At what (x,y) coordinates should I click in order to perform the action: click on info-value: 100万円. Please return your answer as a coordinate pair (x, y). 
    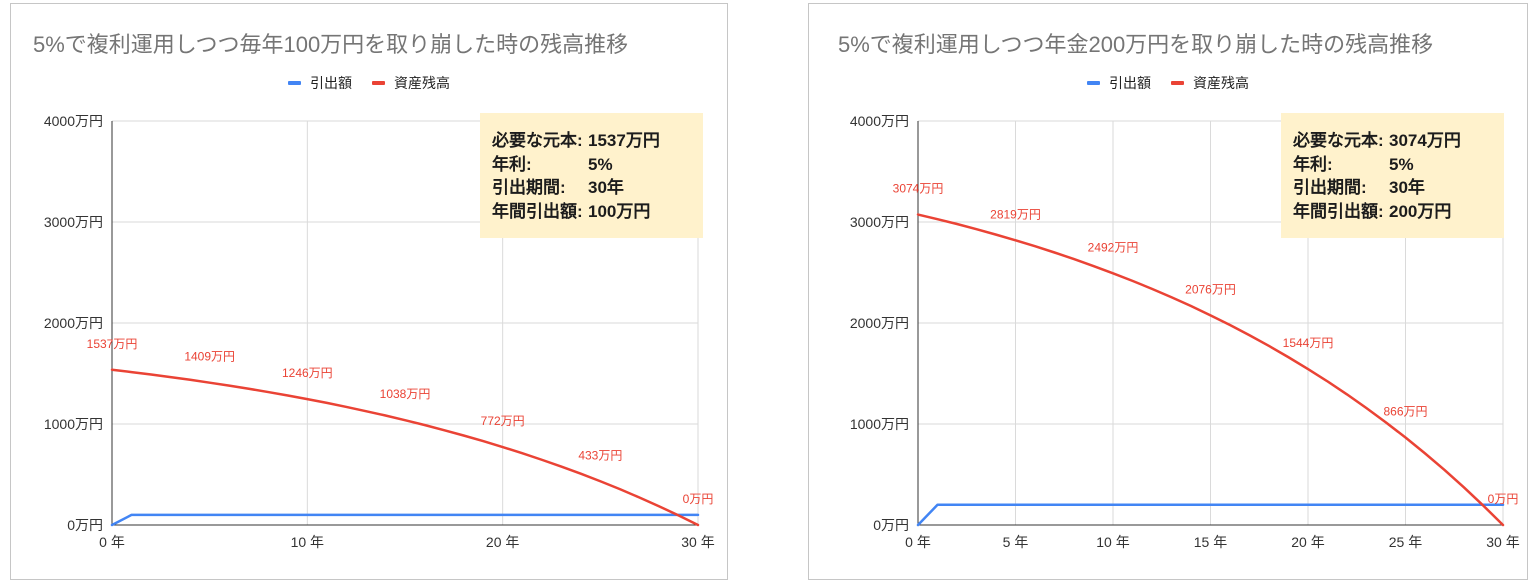
    Looking at the image, I should click on (619, 211).